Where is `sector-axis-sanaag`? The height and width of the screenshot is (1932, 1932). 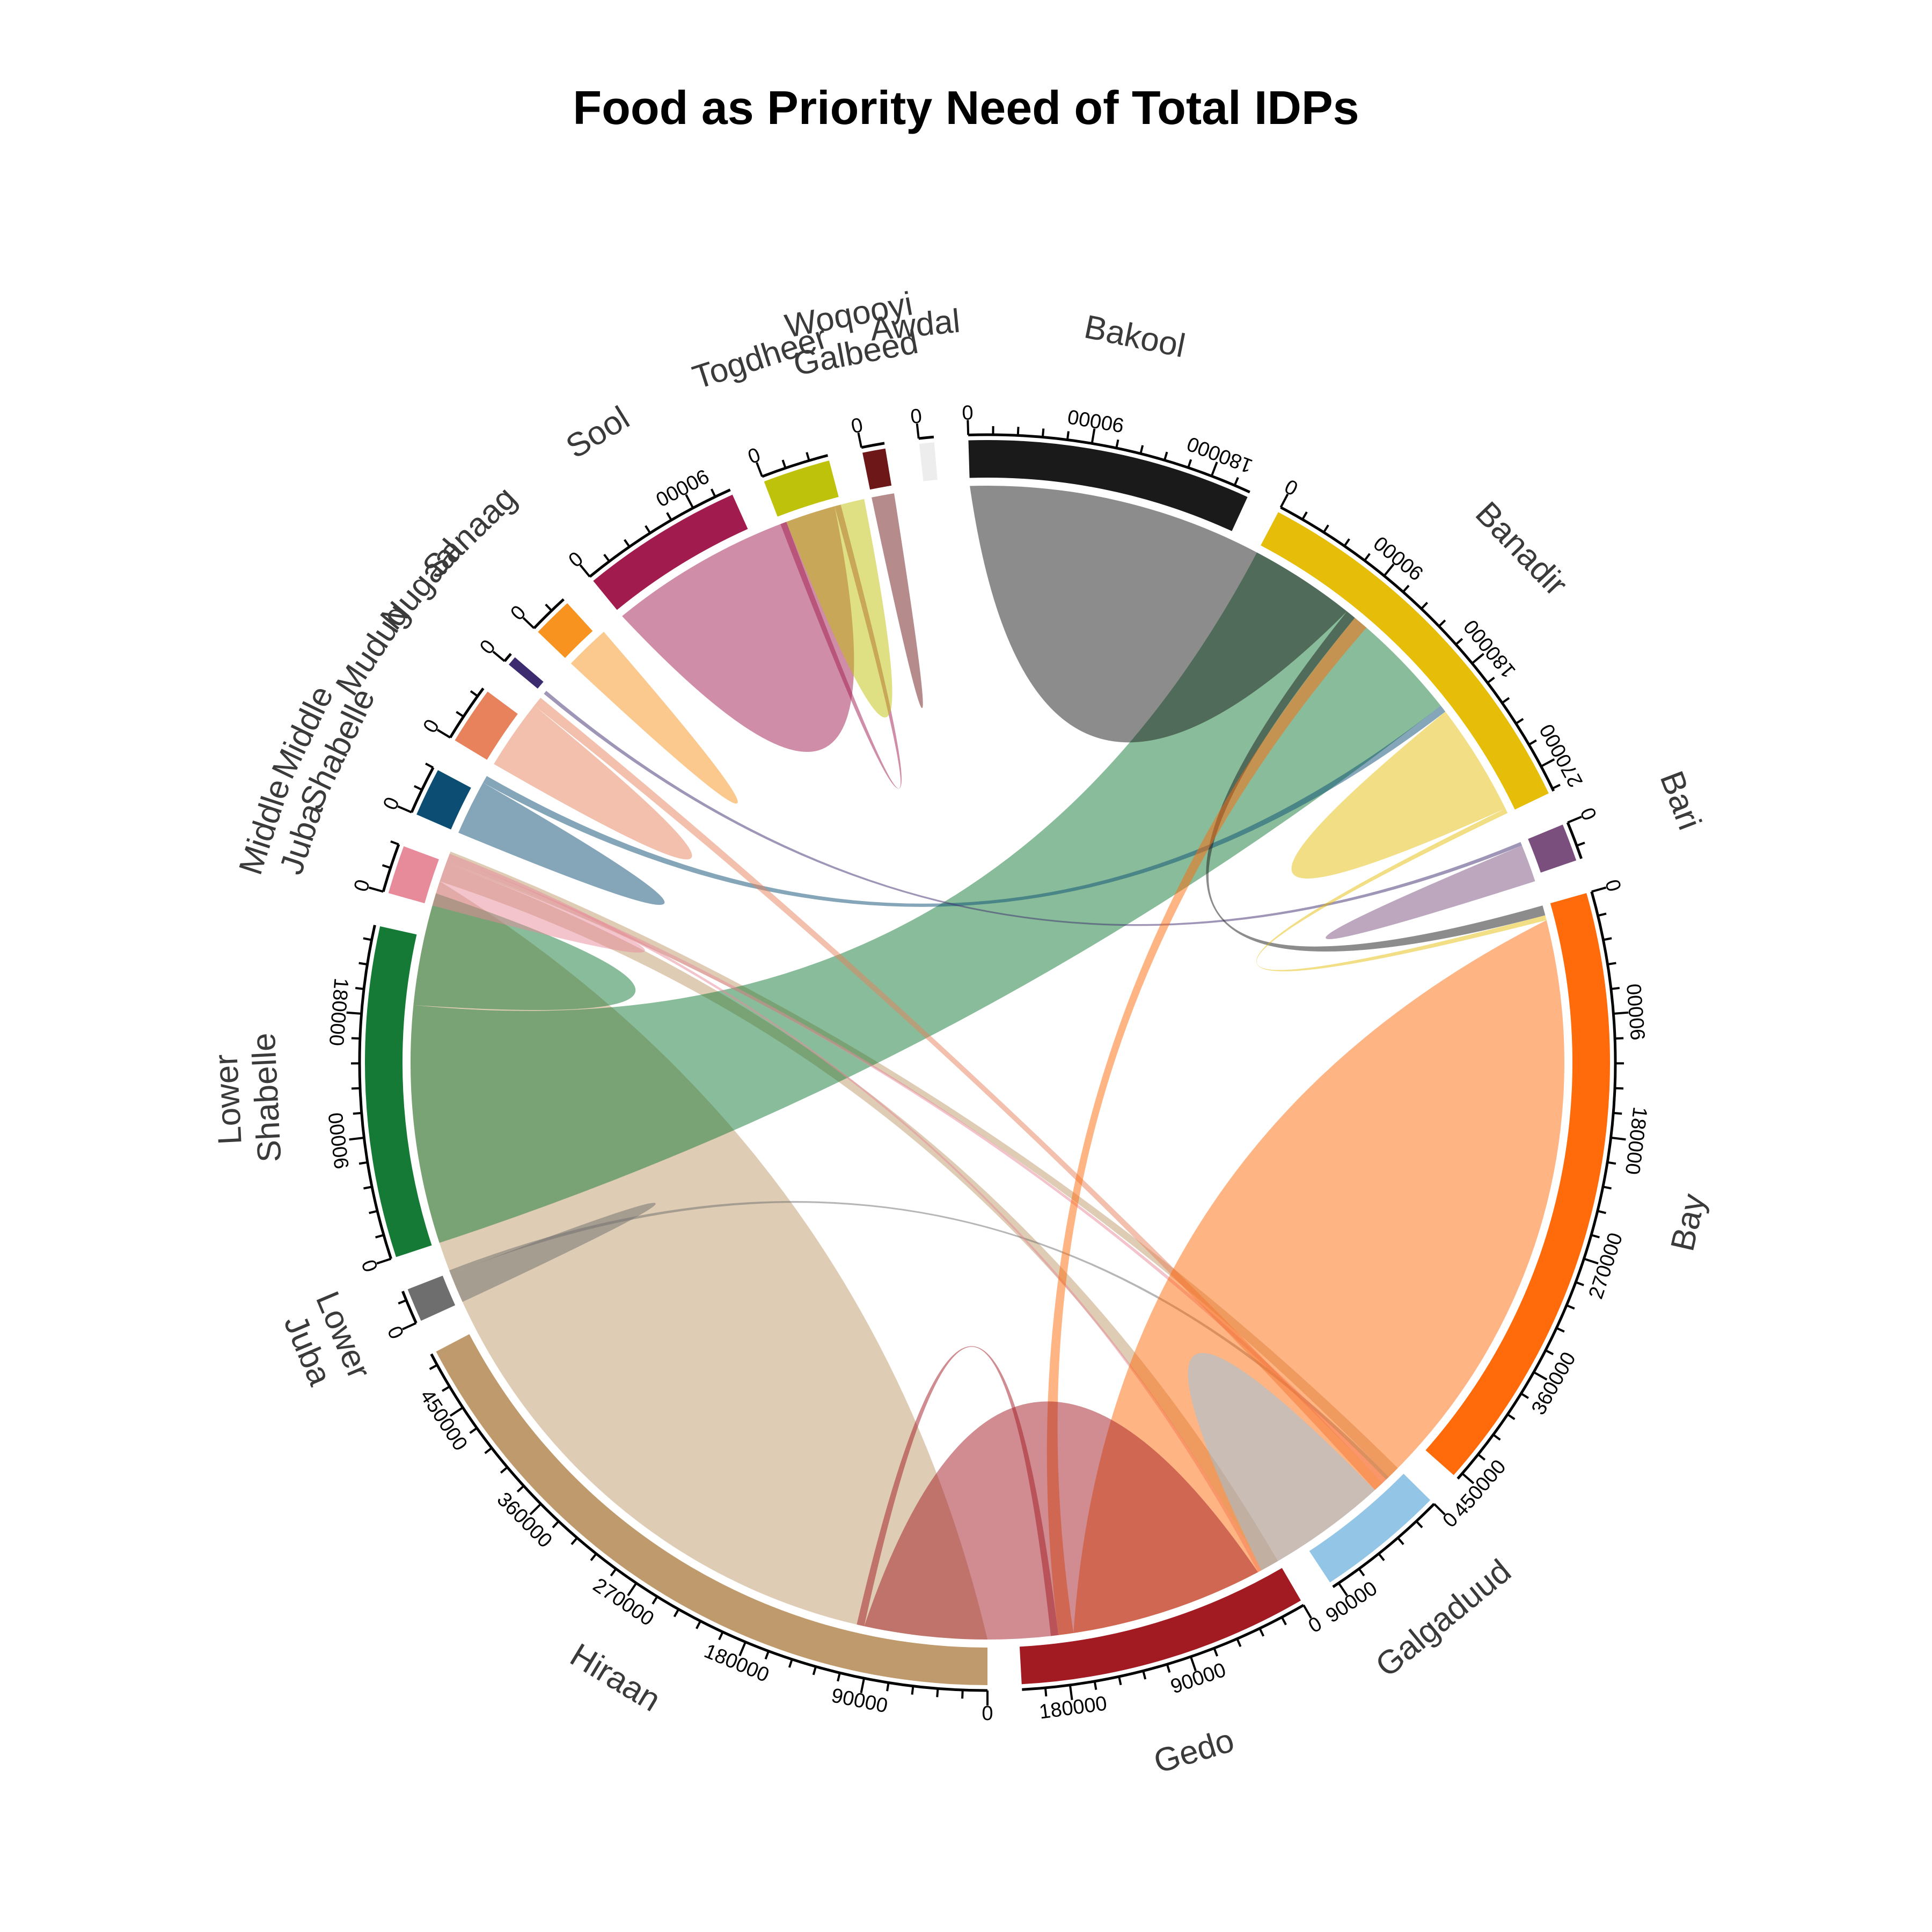 sector-axis-sanaag is located at coordinates (549, 614).